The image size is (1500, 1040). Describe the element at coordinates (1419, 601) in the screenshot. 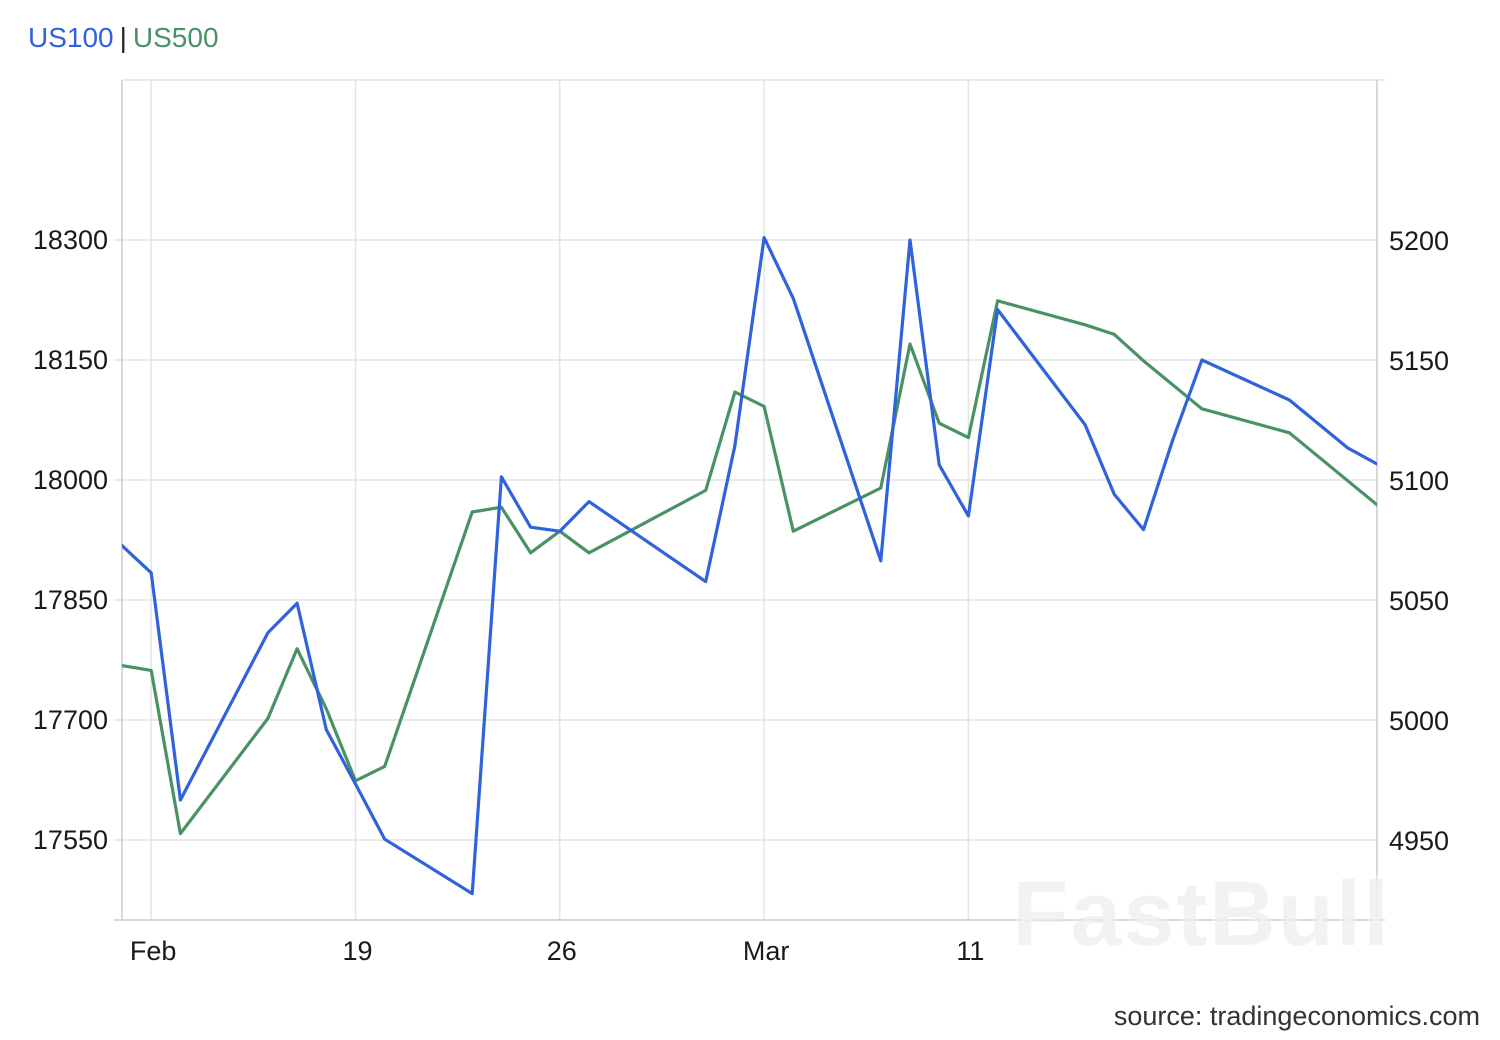

I see `y-right-tick-label: 5050` at that location.